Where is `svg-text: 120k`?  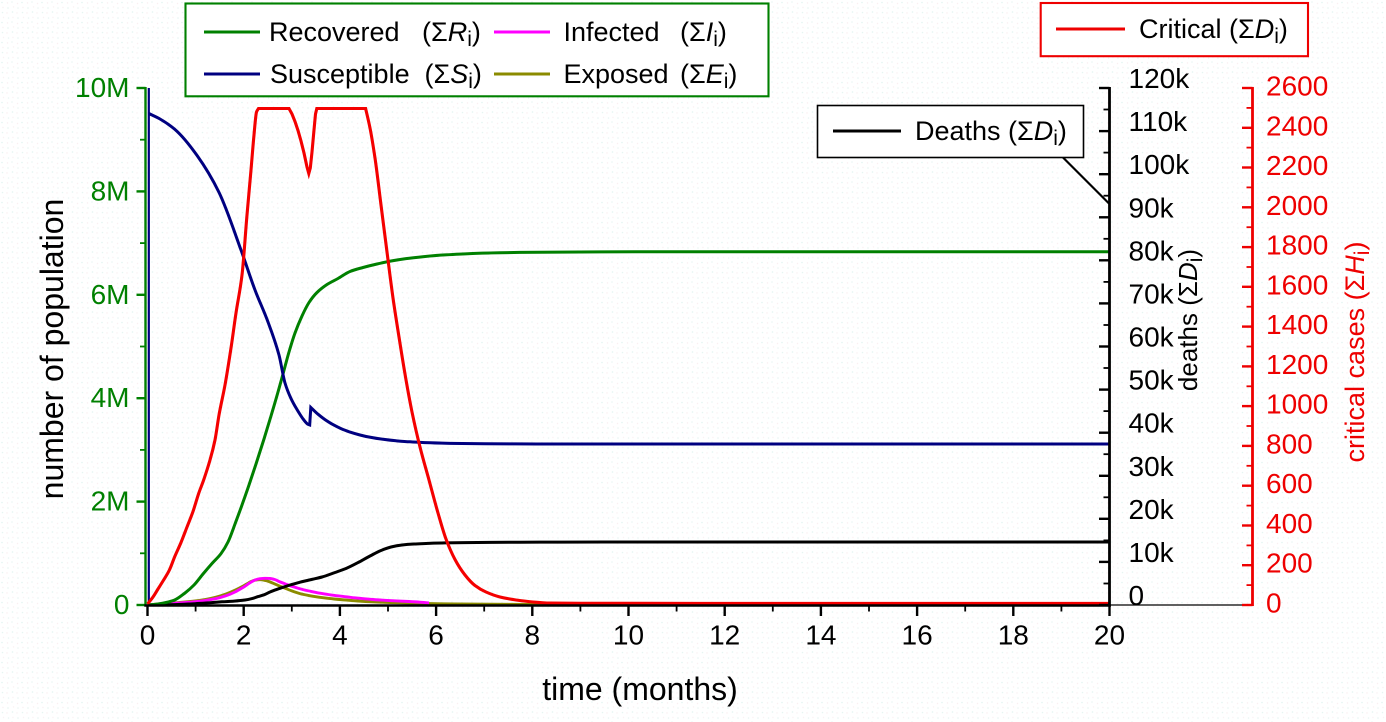
svg-text: 120k is located at coordinates (1160, 78).